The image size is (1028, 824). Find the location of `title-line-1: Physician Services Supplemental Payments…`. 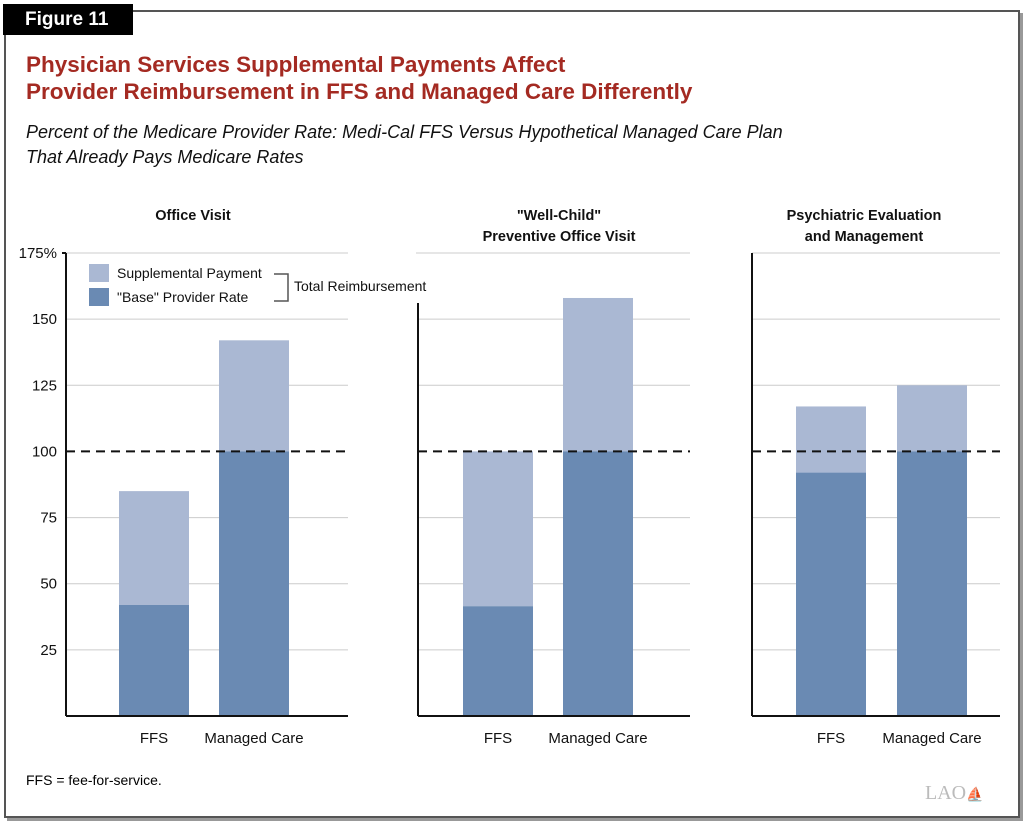

title-line-1: Physician Services Supplemental Payments… is located at coordinates (296, 64).